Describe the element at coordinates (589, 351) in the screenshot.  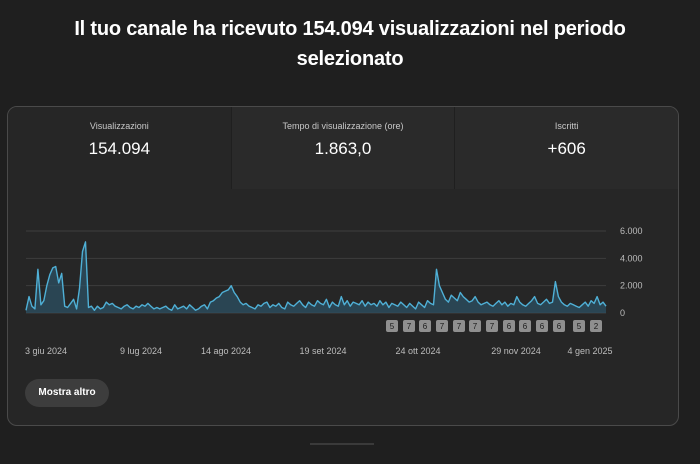
I see `x-tick-label: 4 gen 2025` at that location.